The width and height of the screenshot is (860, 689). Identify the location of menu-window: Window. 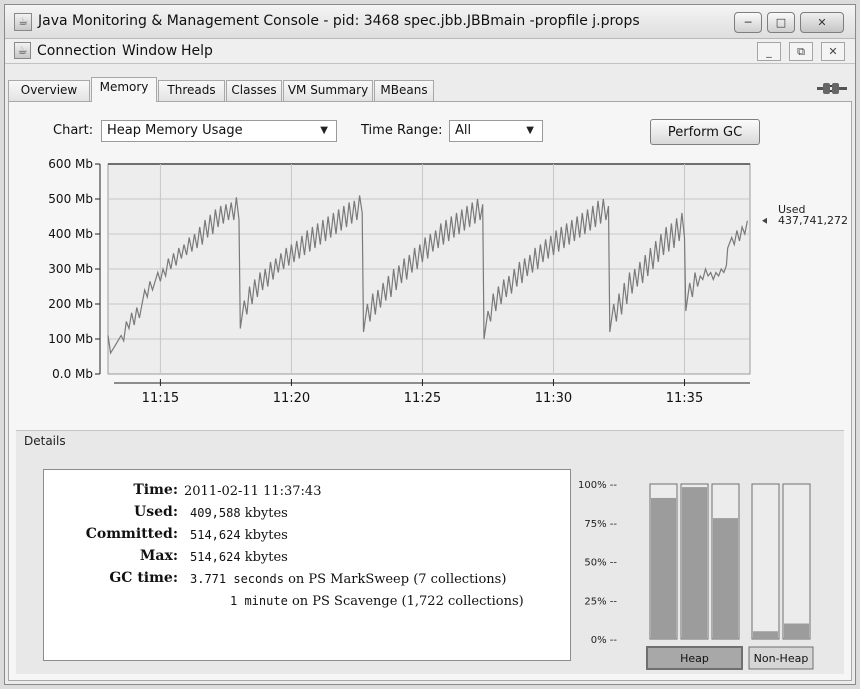
(150, 51).